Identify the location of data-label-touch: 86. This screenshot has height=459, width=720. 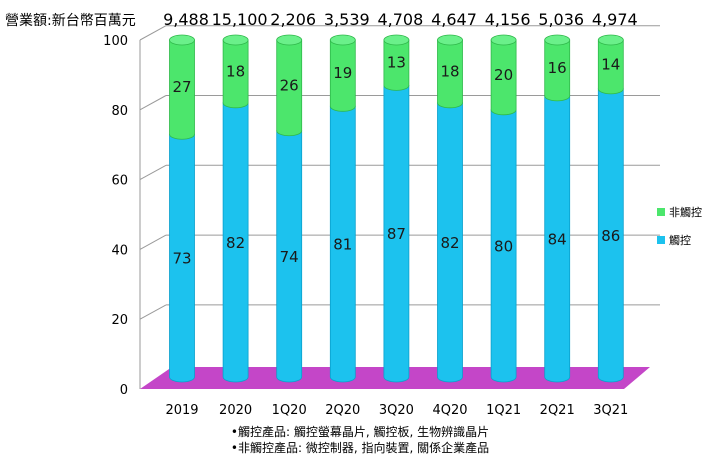
(610, 236).